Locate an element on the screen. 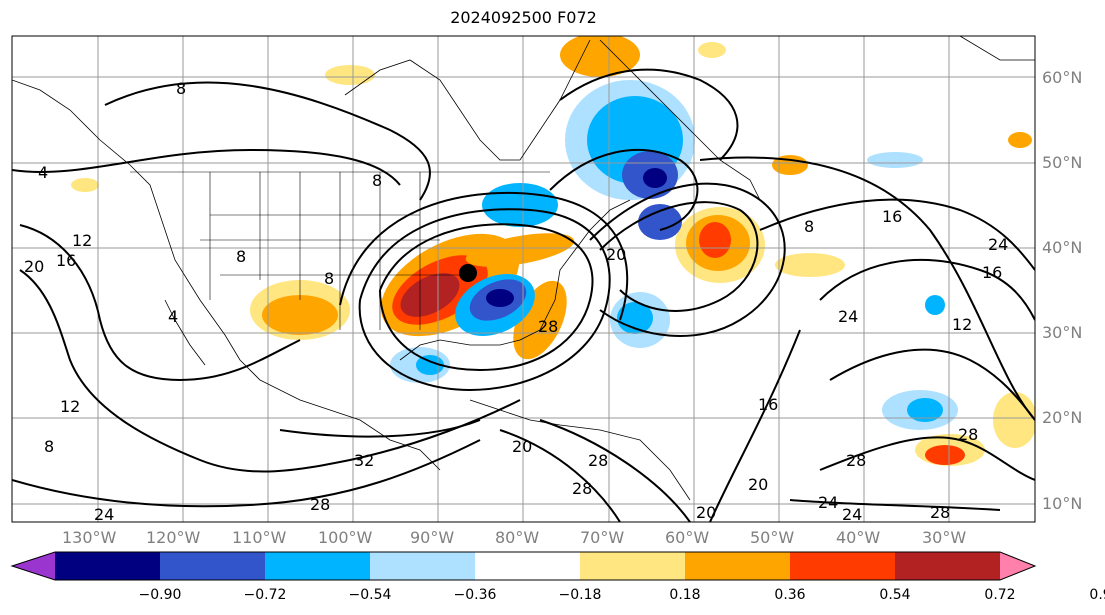 The image size is (1105, 615). colorbar-extend-low is located at coordinates (33, 566).